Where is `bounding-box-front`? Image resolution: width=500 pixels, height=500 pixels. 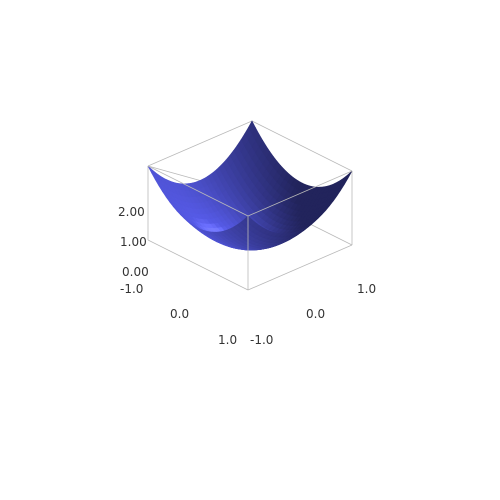 bounding-box-front is located at coordinates (250, 228).